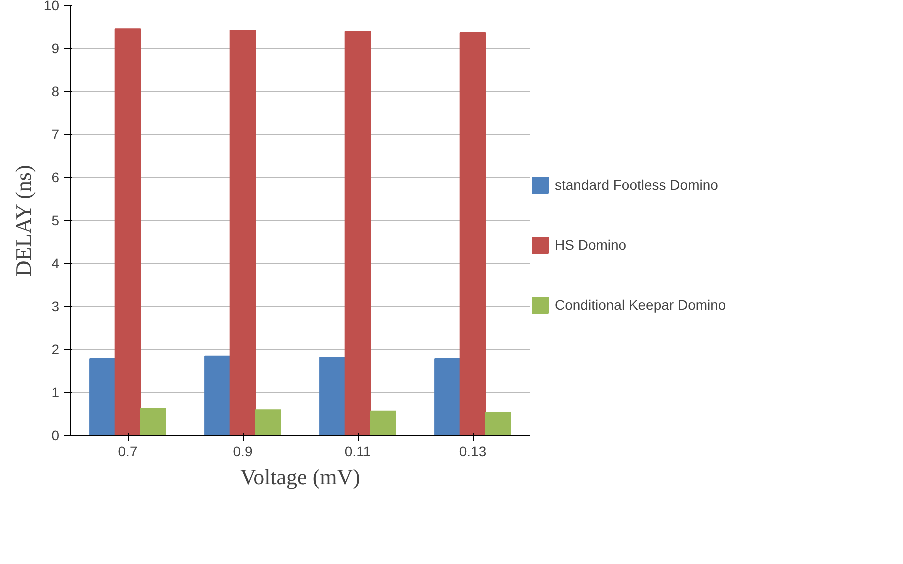  I want to click on y-tick-label: 4, so click(56, 264).